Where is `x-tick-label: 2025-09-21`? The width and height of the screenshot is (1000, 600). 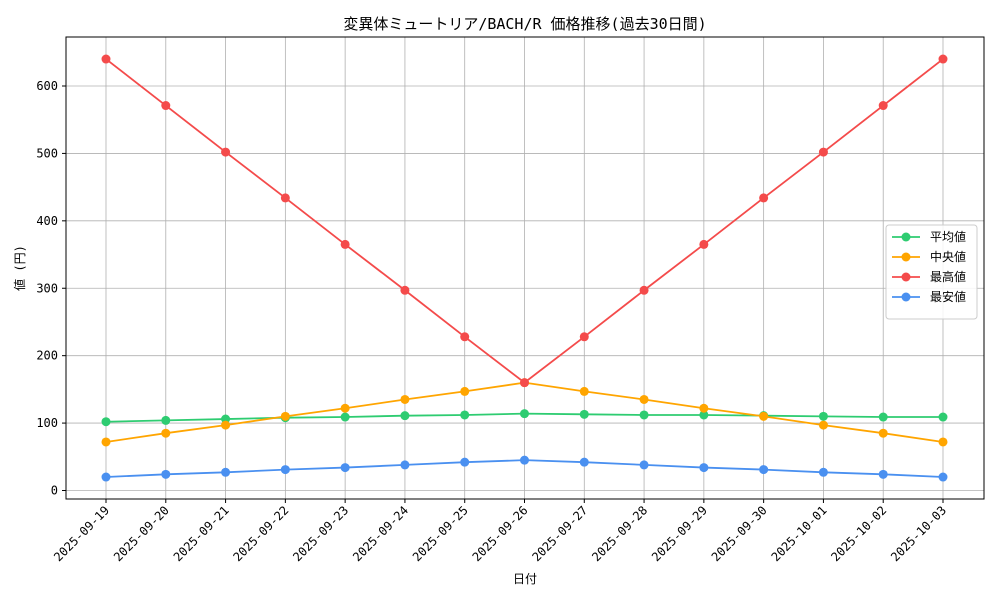 x-tick-label: 2025-09-21 is located at coordinates (201, 533).